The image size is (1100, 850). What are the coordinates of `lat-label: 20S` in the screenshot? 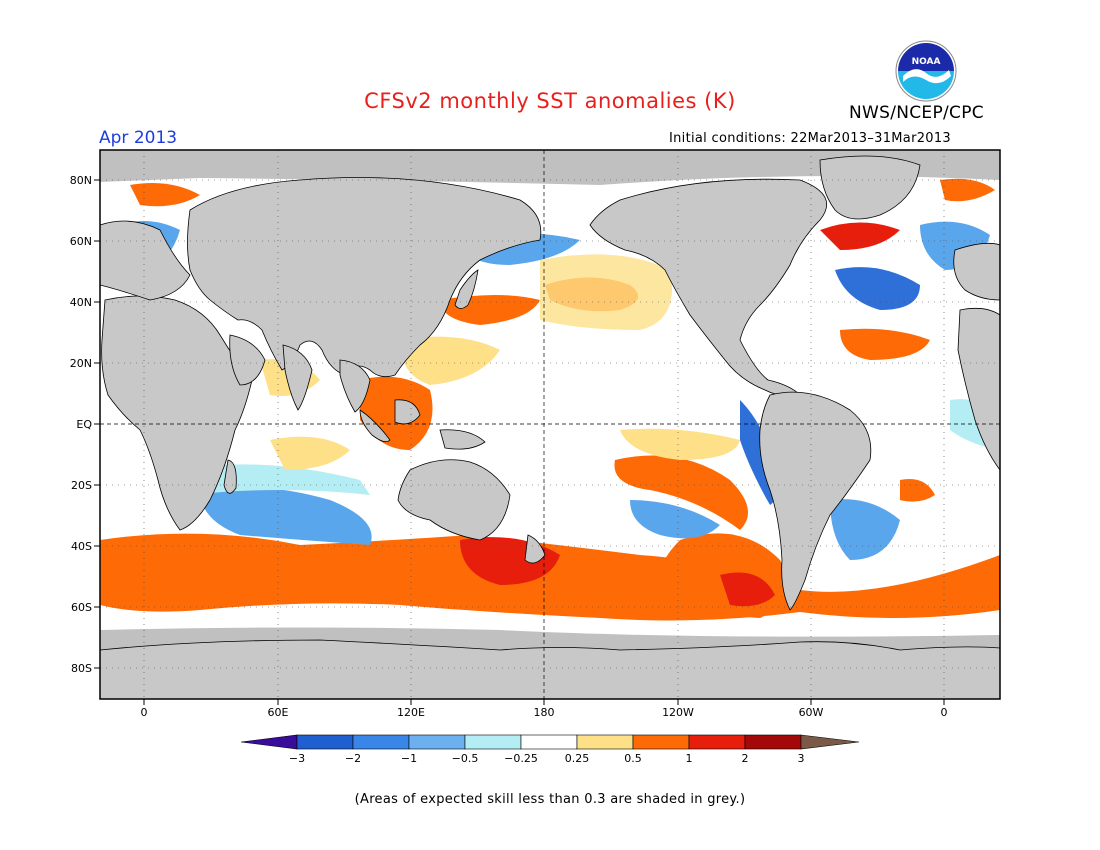 It's located at (81, 485).